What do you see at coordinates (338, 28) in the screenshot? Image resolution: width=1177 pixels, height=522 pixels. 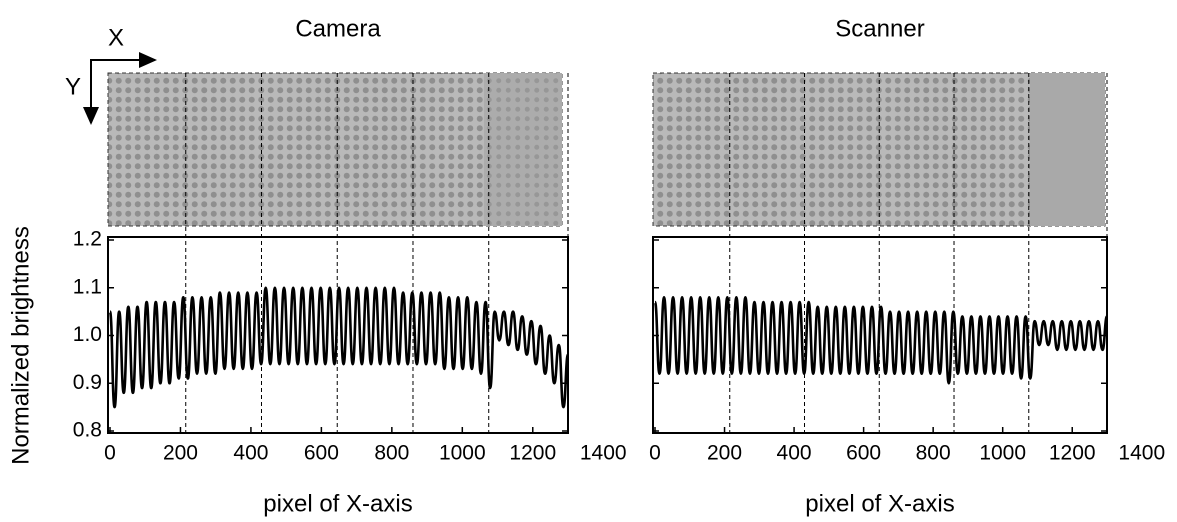 I see `chart-title: Camera` at bounding box center [338, 28].